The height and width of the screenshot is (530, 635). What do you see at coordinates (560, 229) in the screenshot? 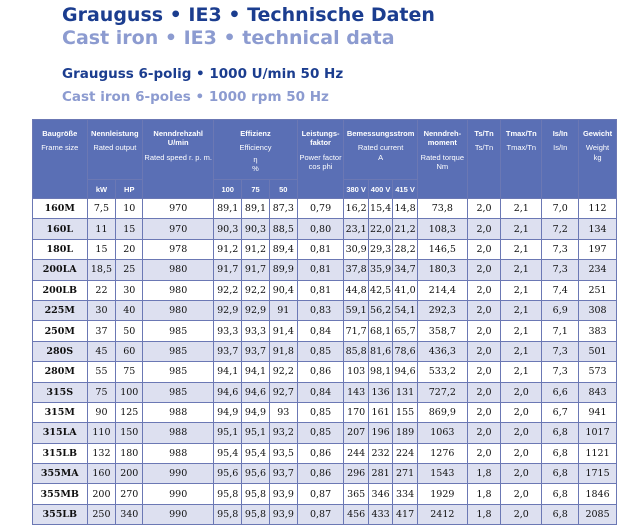
I see `cell-is-in: 7,2` at bounding box center [560, 229].